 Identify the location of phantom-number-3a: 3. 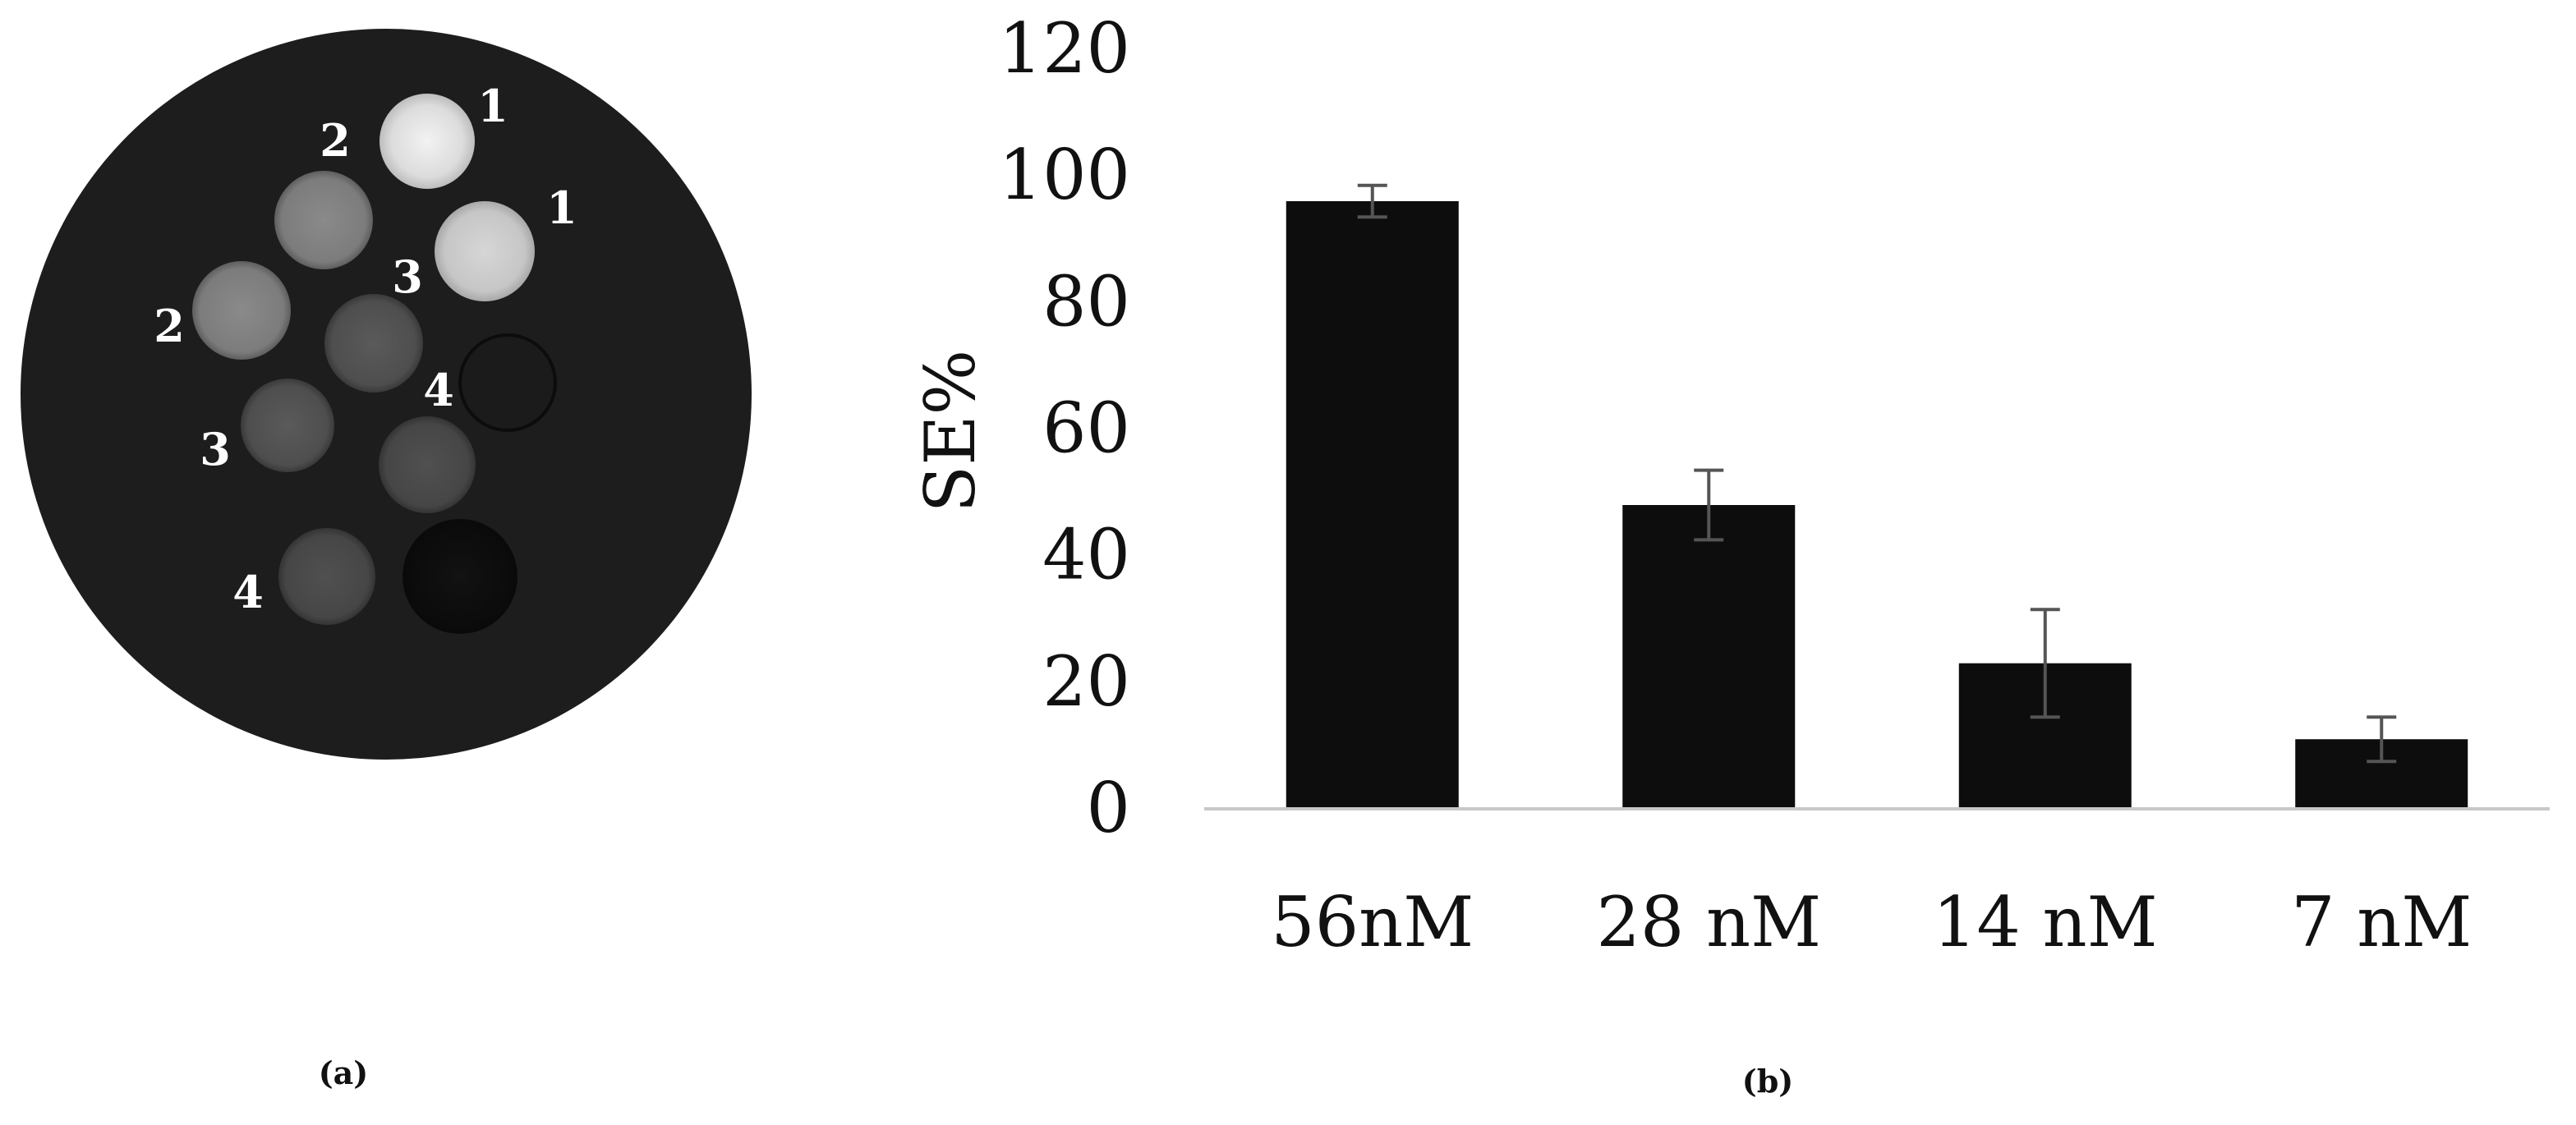
(407, 276).